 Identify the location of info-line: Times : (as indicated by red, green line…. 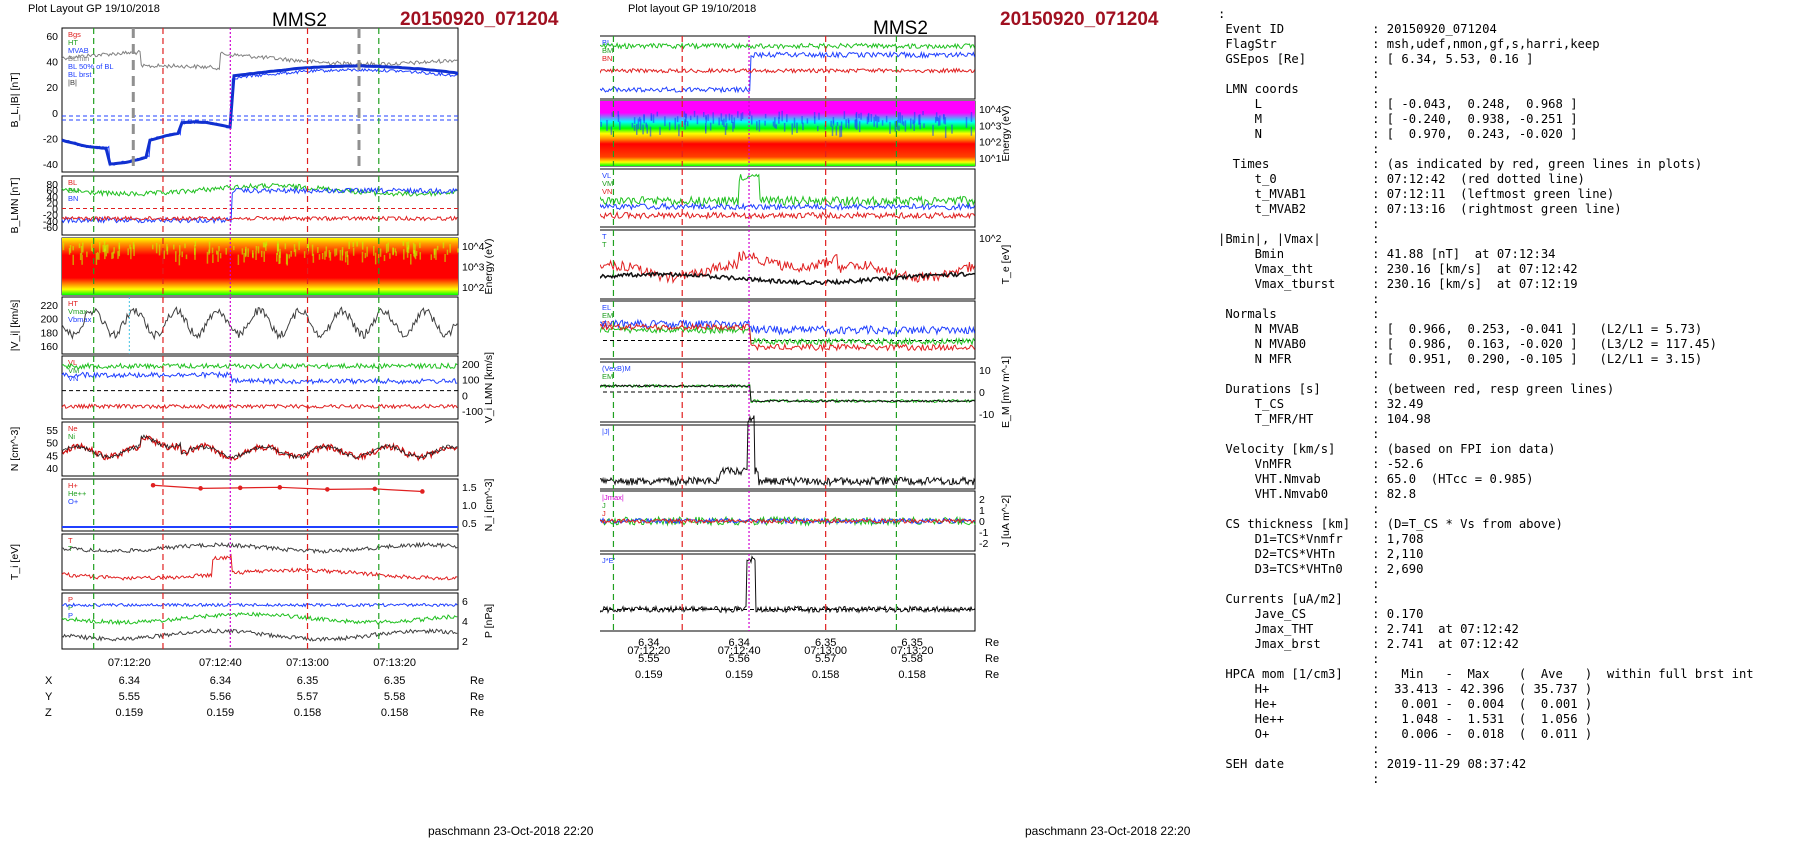
(1460, 164).